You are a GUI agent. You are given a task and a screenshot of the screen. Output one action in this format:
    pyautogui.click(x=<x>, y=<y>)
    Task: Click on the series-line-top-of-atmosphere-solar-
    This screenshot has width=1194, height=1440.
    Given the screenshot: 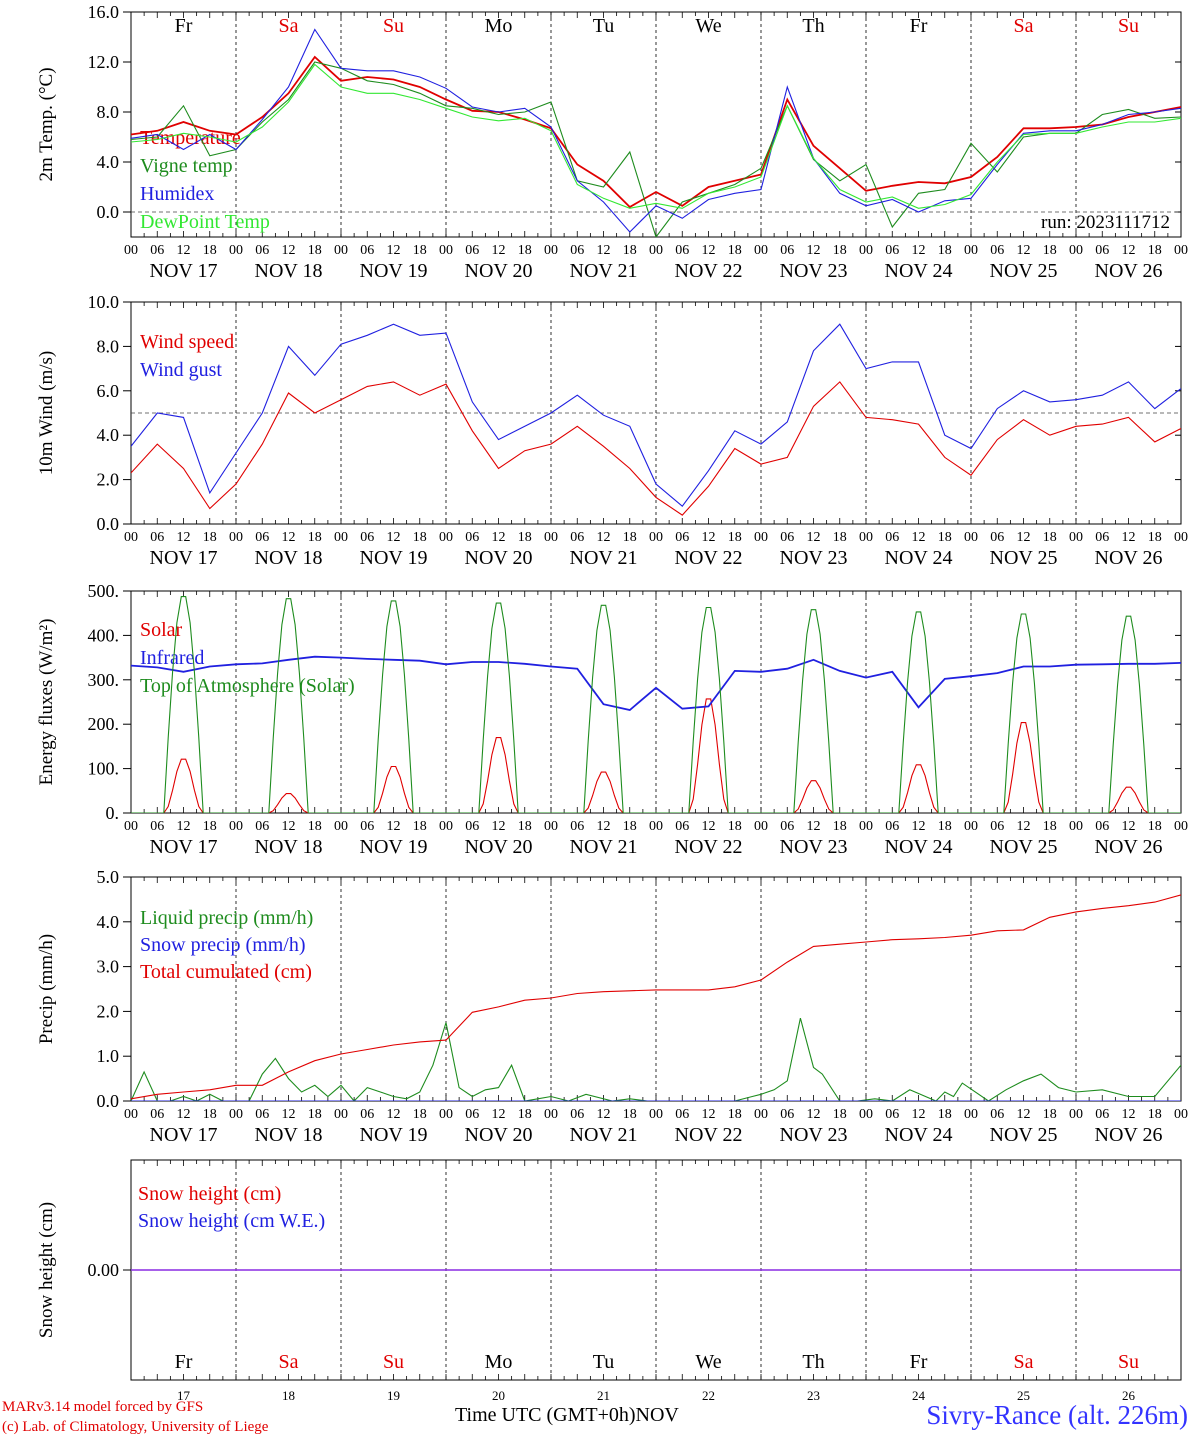 What is the action you would take?
    pyautogui.click(x=656, y=704)
    